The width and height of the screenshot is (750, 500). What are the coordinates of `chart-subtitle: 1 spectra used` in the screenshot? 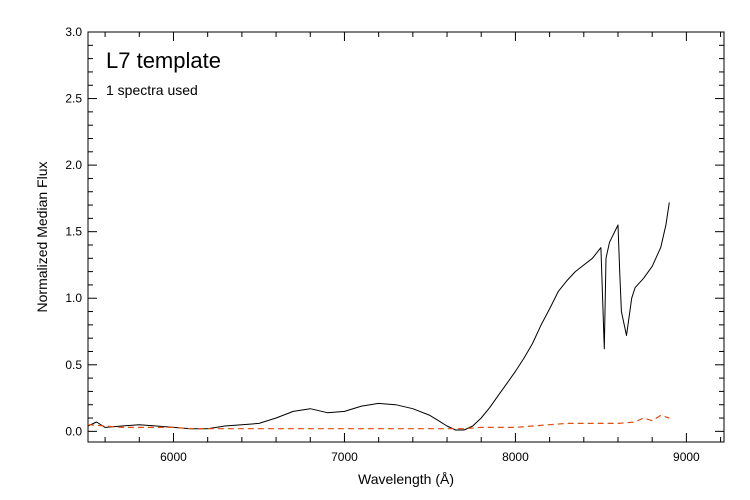 It's located at (152, 90).